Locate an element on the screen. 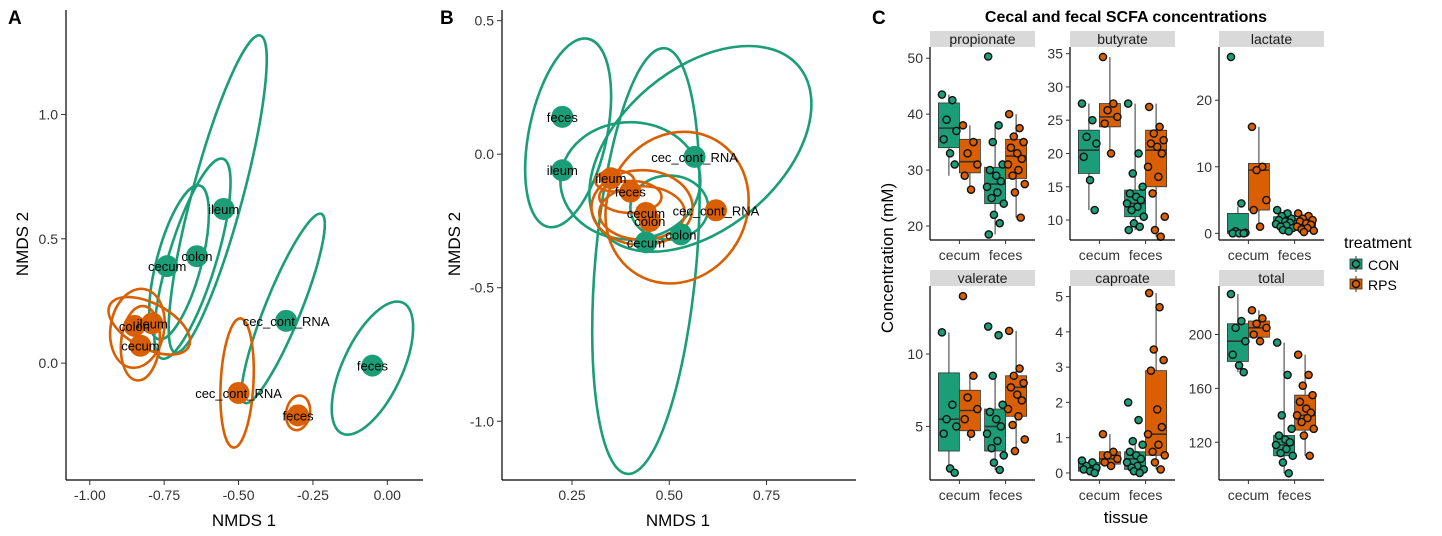  point-lactate-cecum-con is located at coordinates (1241, 203).